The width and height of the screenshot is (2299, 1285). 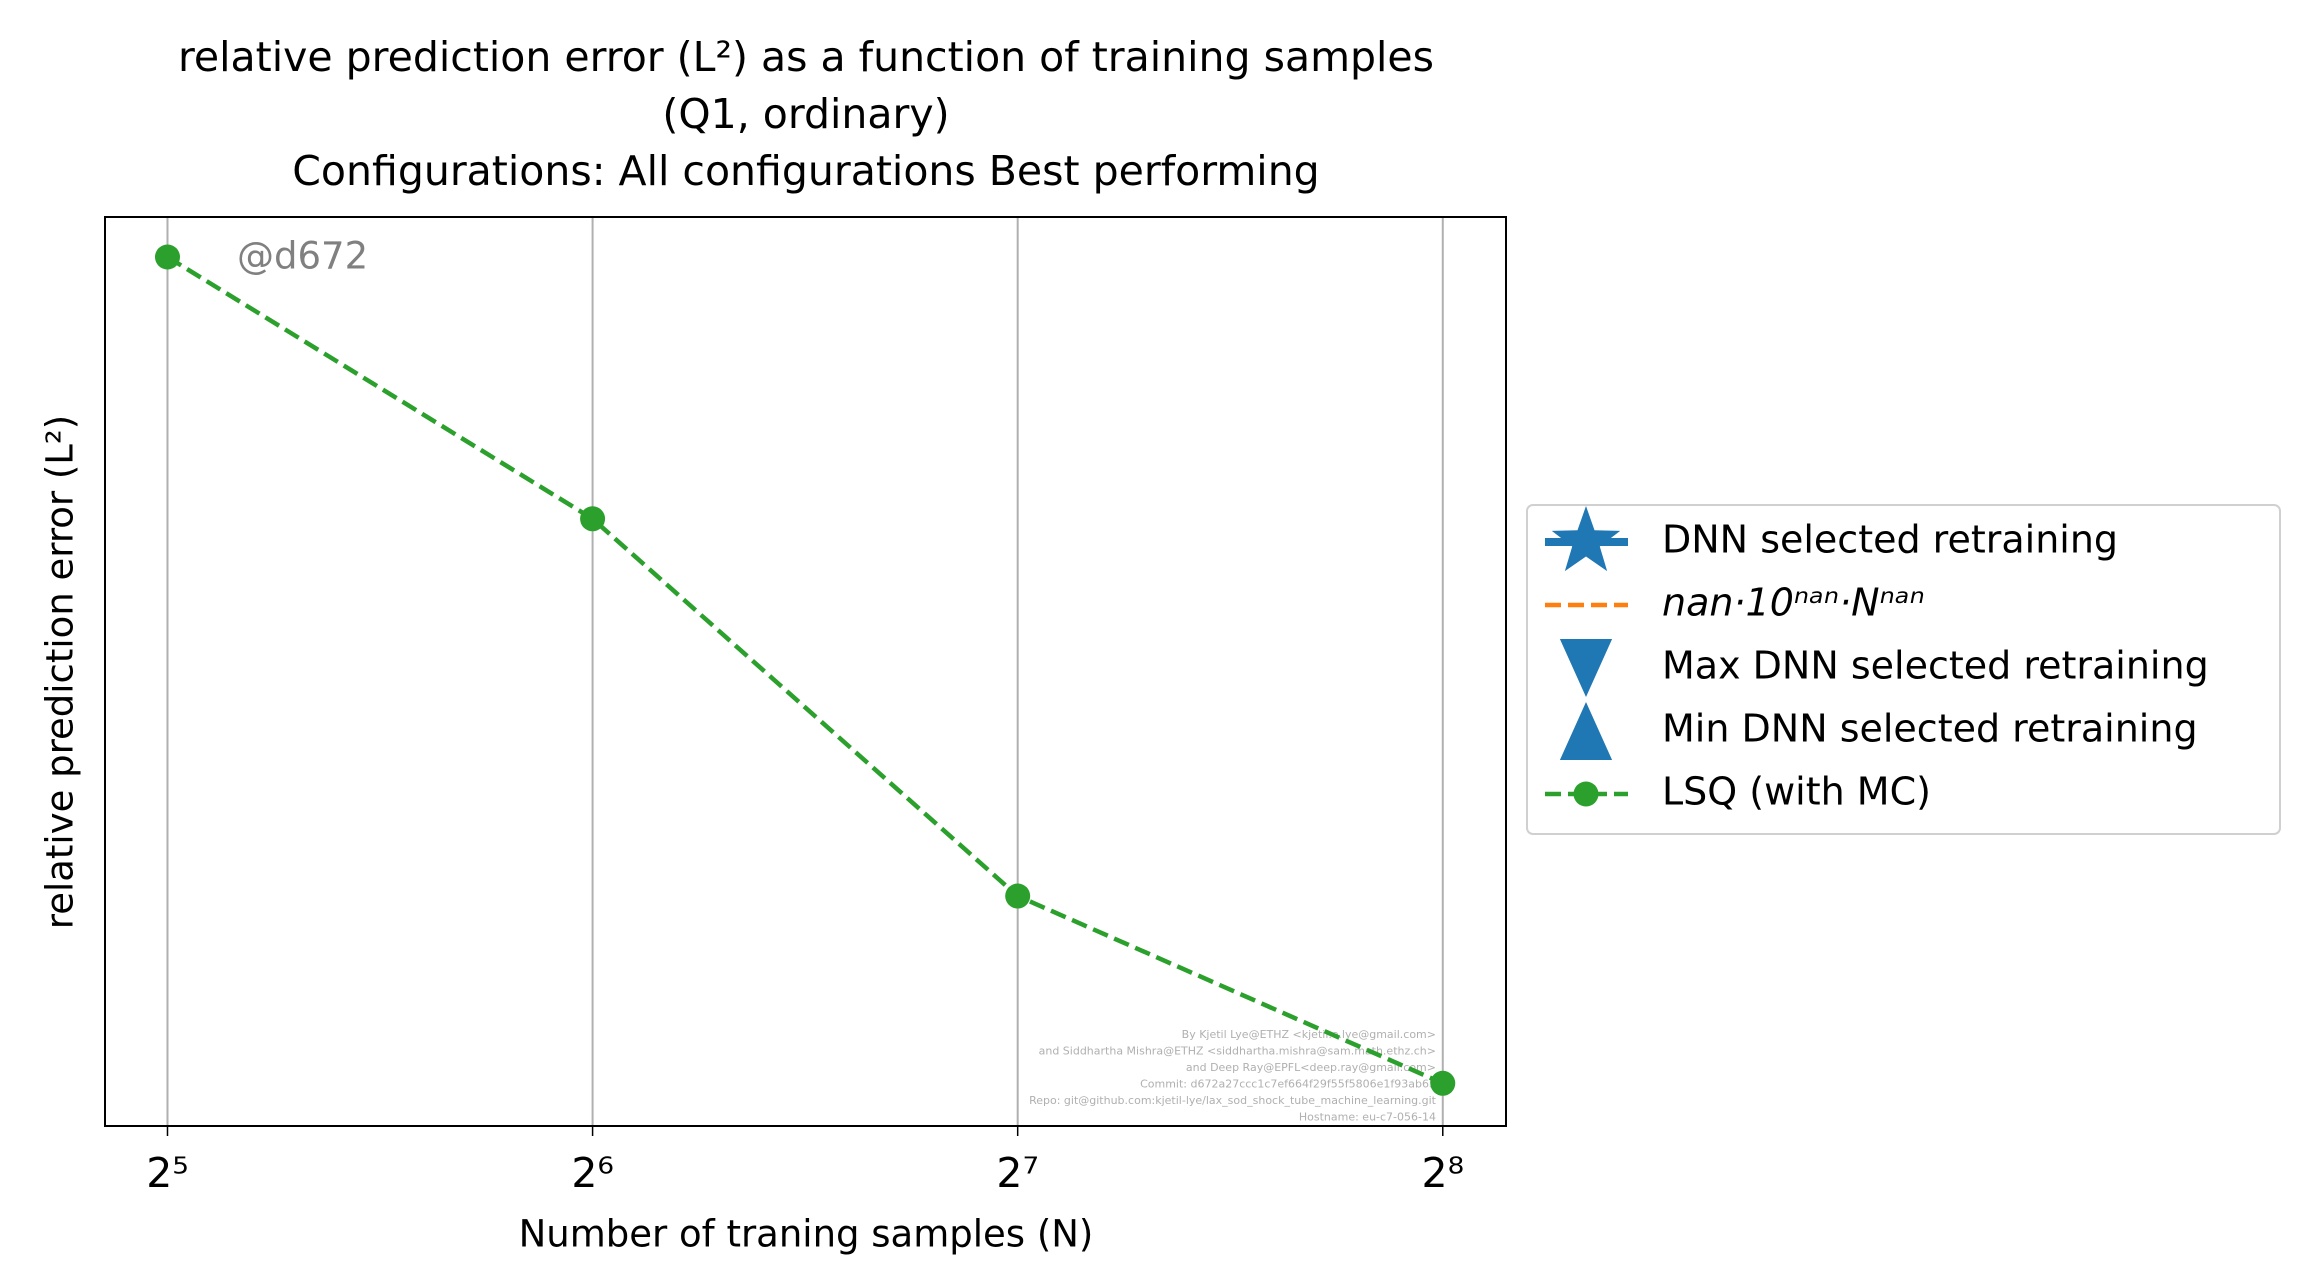 I want to click on legend-label: nan·10ⁿᵃⁿ·Nⁿᵃⁿ, so click(x=1793, y=603).